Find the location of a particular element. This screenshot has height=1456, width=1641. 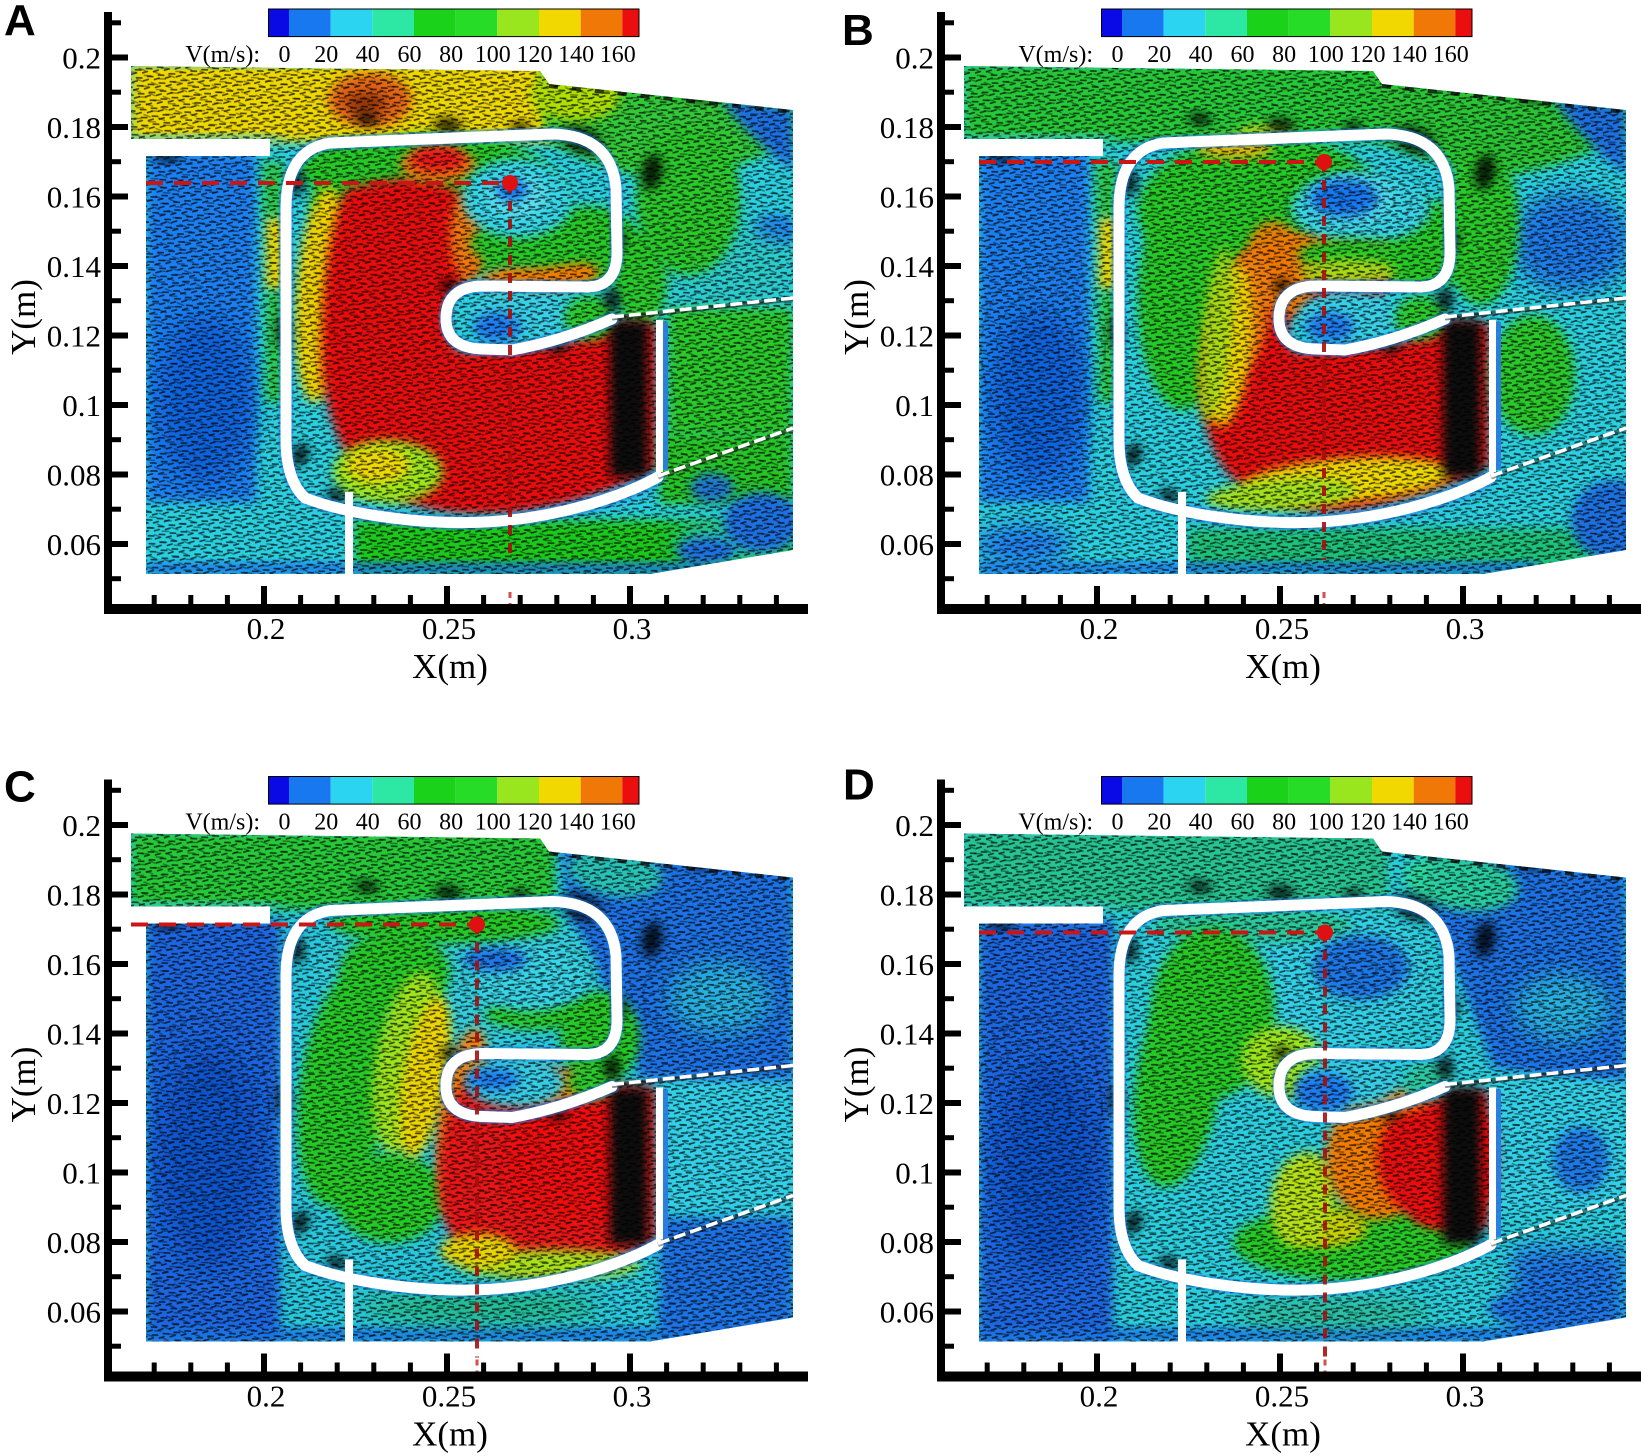

svg-text: C is located at coordinates (20, 787).